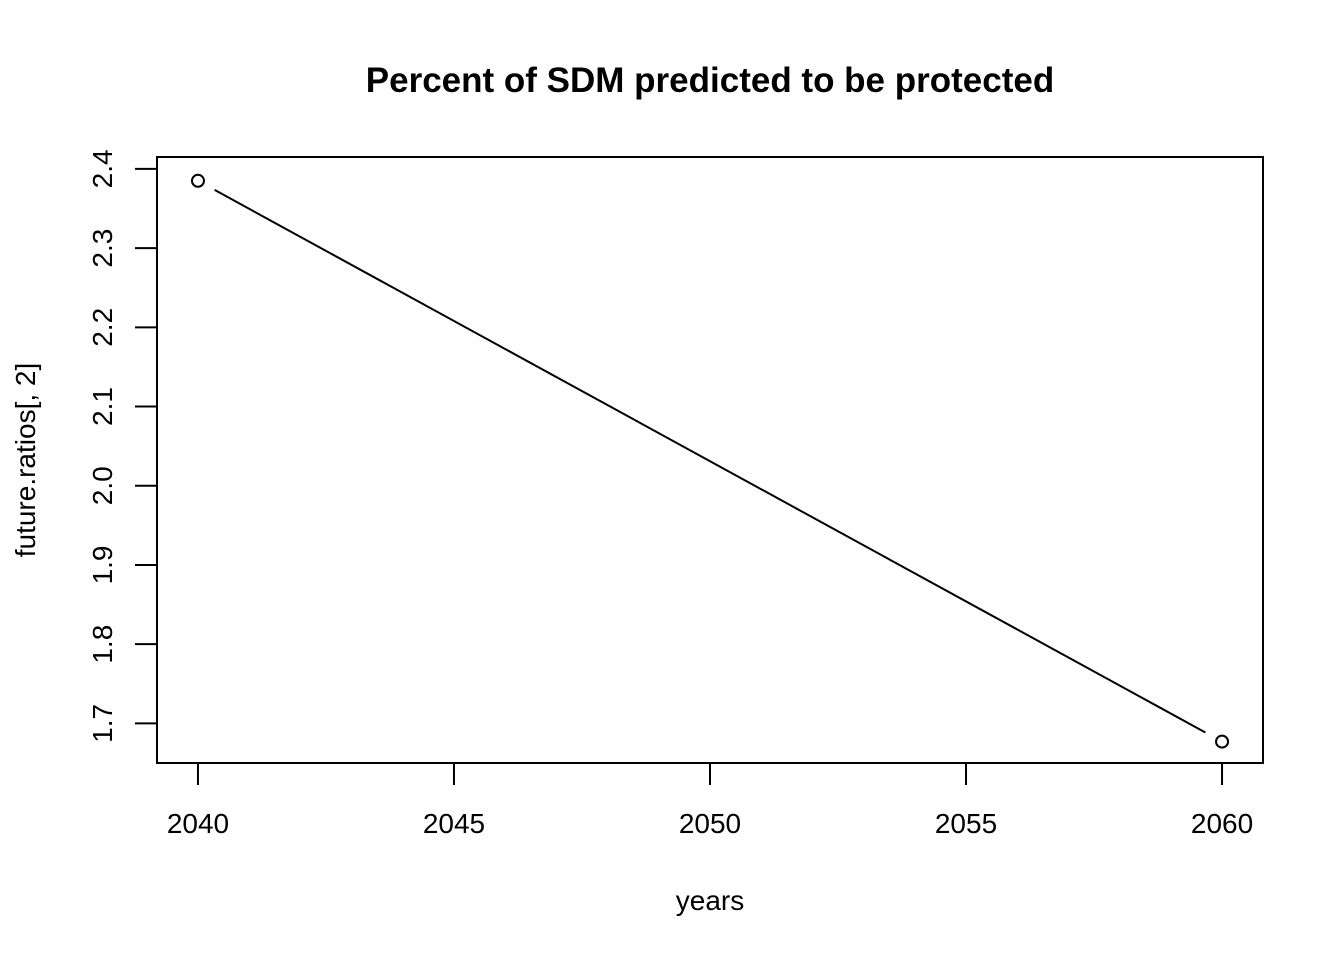 Image resolution: width=1344 pixels, height=960 pixels. Describe the element at coordinates (102, 723) in the screenshot. I see `y-tick-label: 1.7` at that location.